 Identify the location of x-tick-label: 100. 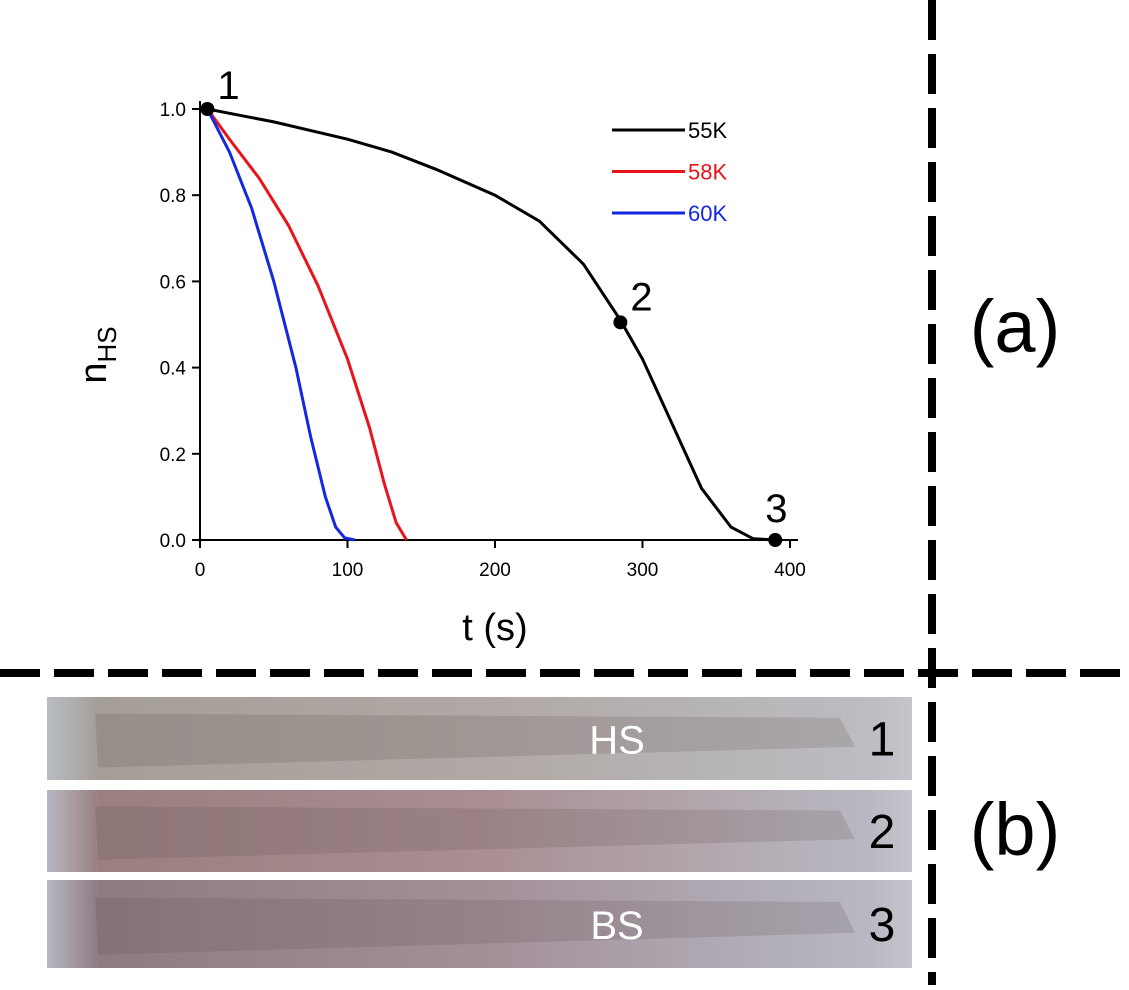
(348, 570).